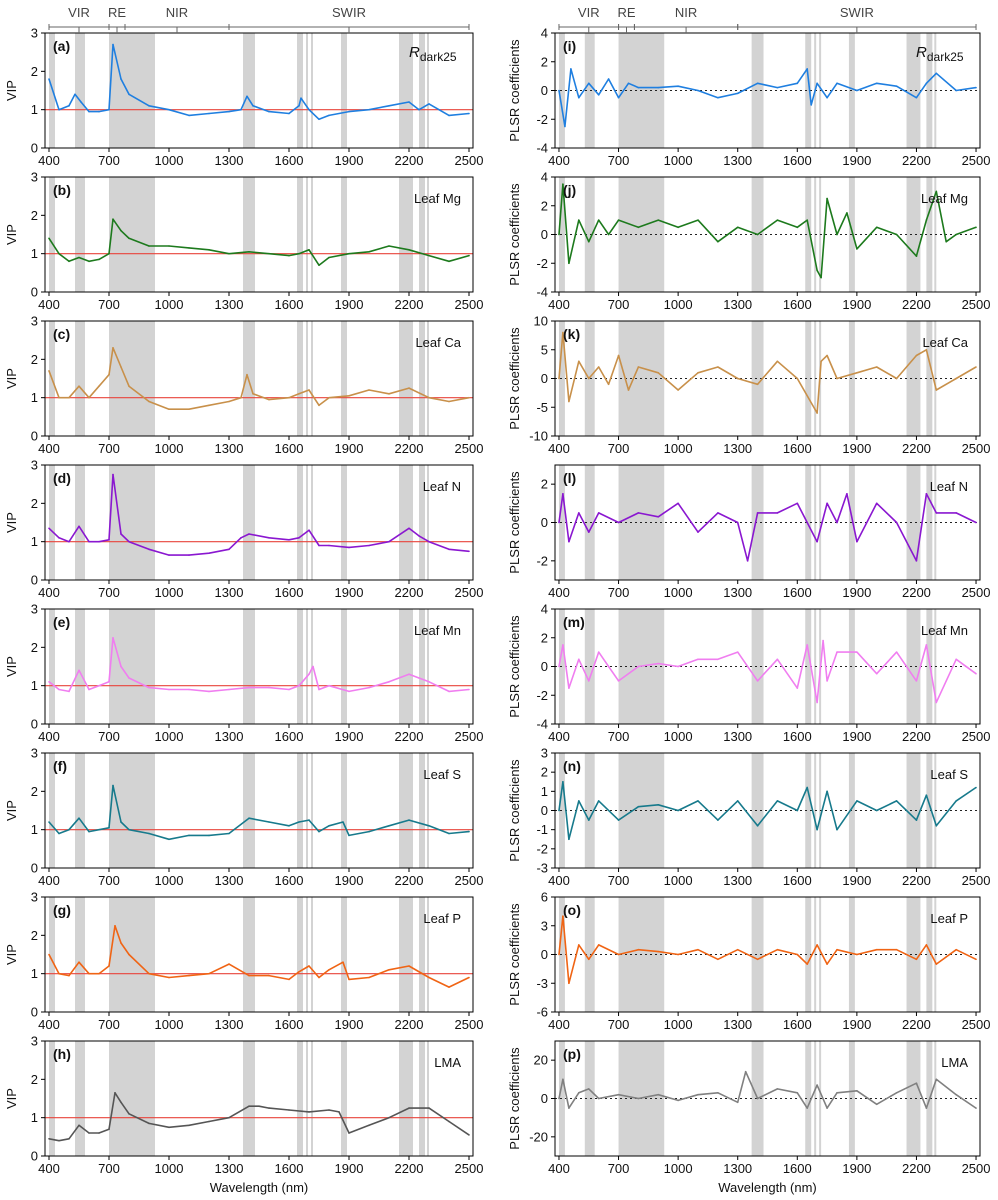 The image size is (998, 1200). I want to click on panel-m-annotation: Leaf Mn, so click(944, 630).